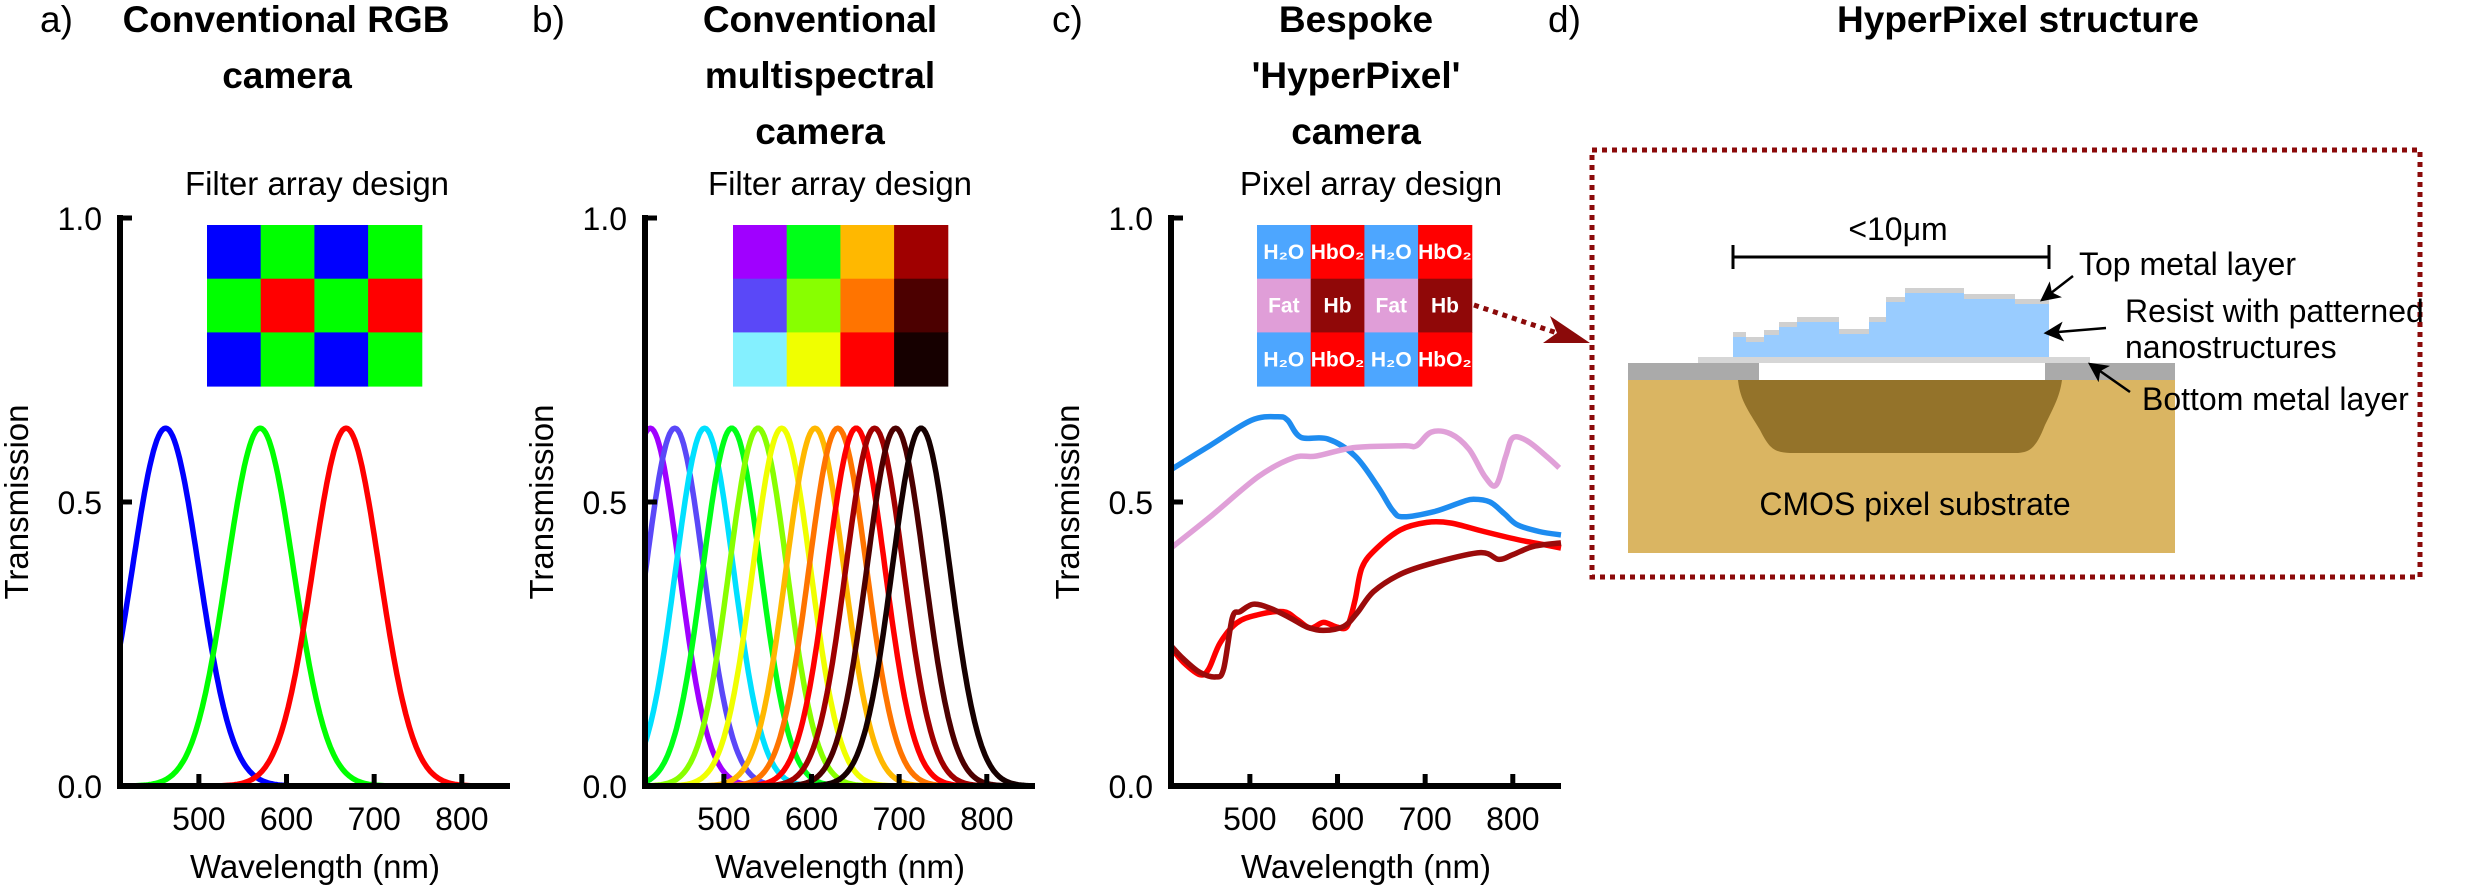 Image resolution: width=2472 pixels, height=891 pixels. Describe the element at coordinates (1356, 131) in the screenshot. I see `panel-c-title-line-3: camera` at that location.